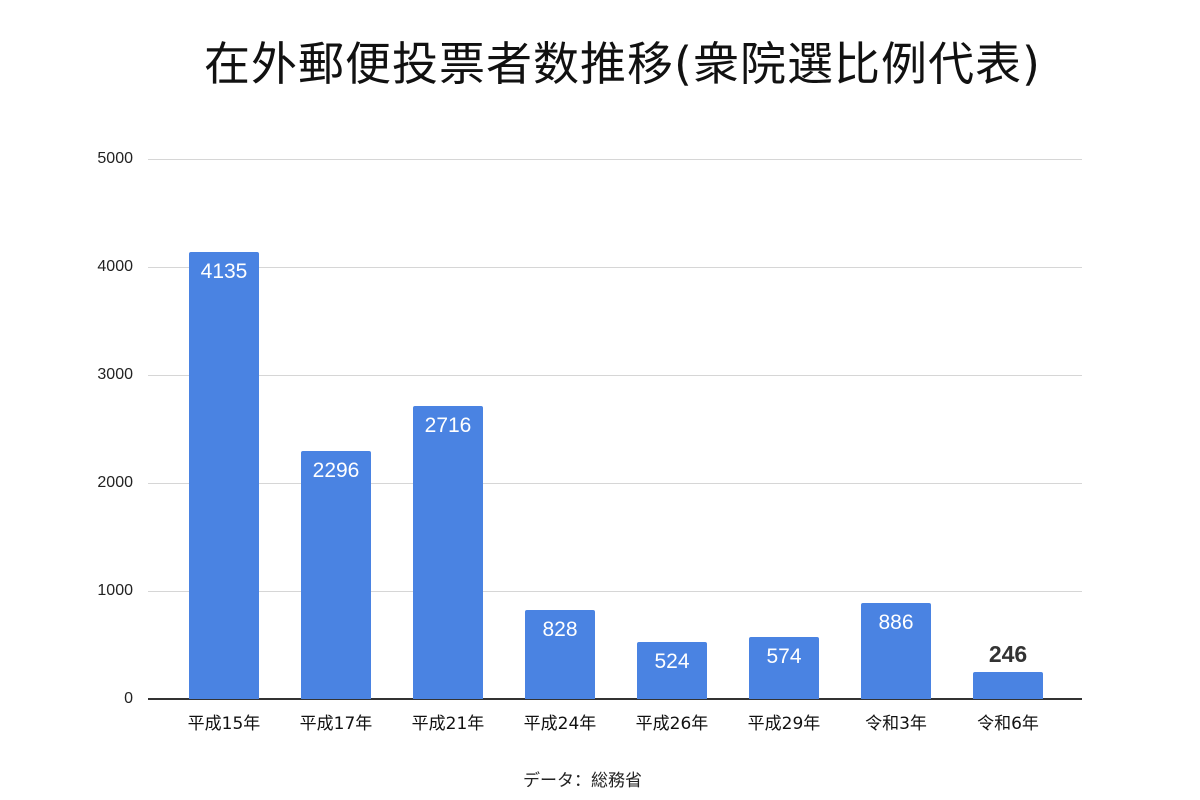 This screenshot has height=800, width=1200. I want to click on chart-title: 在外郵便投票者数推移(衆院選比例代表), so click(622, 64).